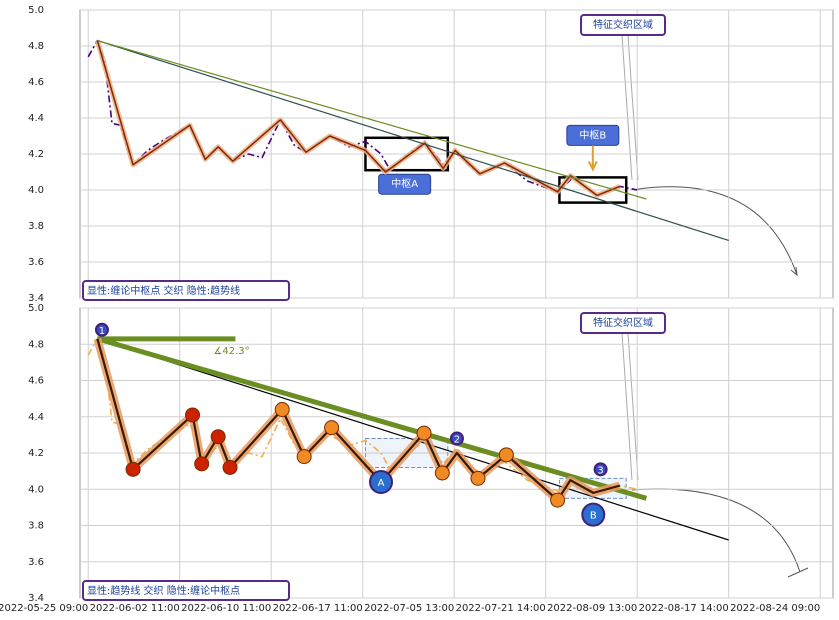  I want to click on x-tick-label: 2022-07-21 14:00, so click(501, 608).